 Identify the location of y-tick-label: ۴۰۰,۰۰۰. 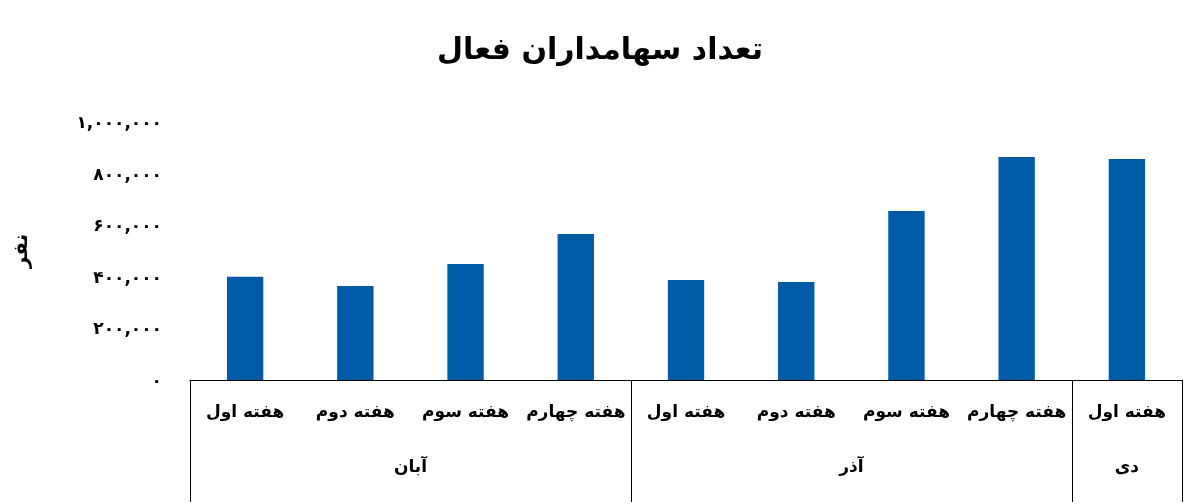
(127, 276).